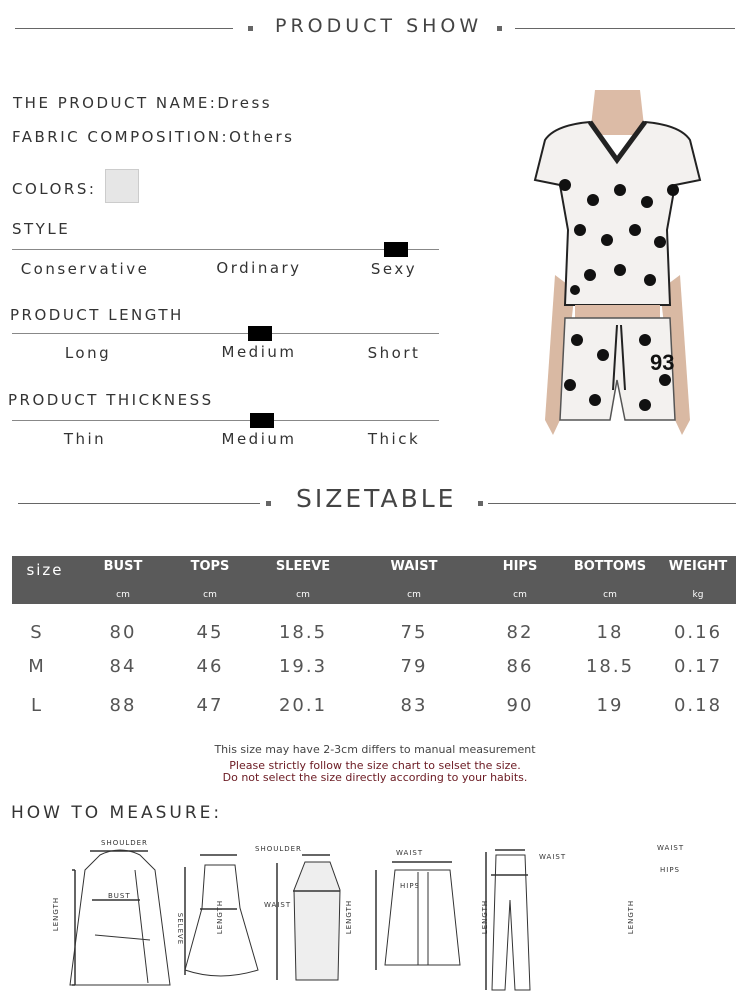 This screenshot has width=750, height=1000. Describe the element at coordinates (394, 439) in the screenshot. I see `option: Thick` at that location.